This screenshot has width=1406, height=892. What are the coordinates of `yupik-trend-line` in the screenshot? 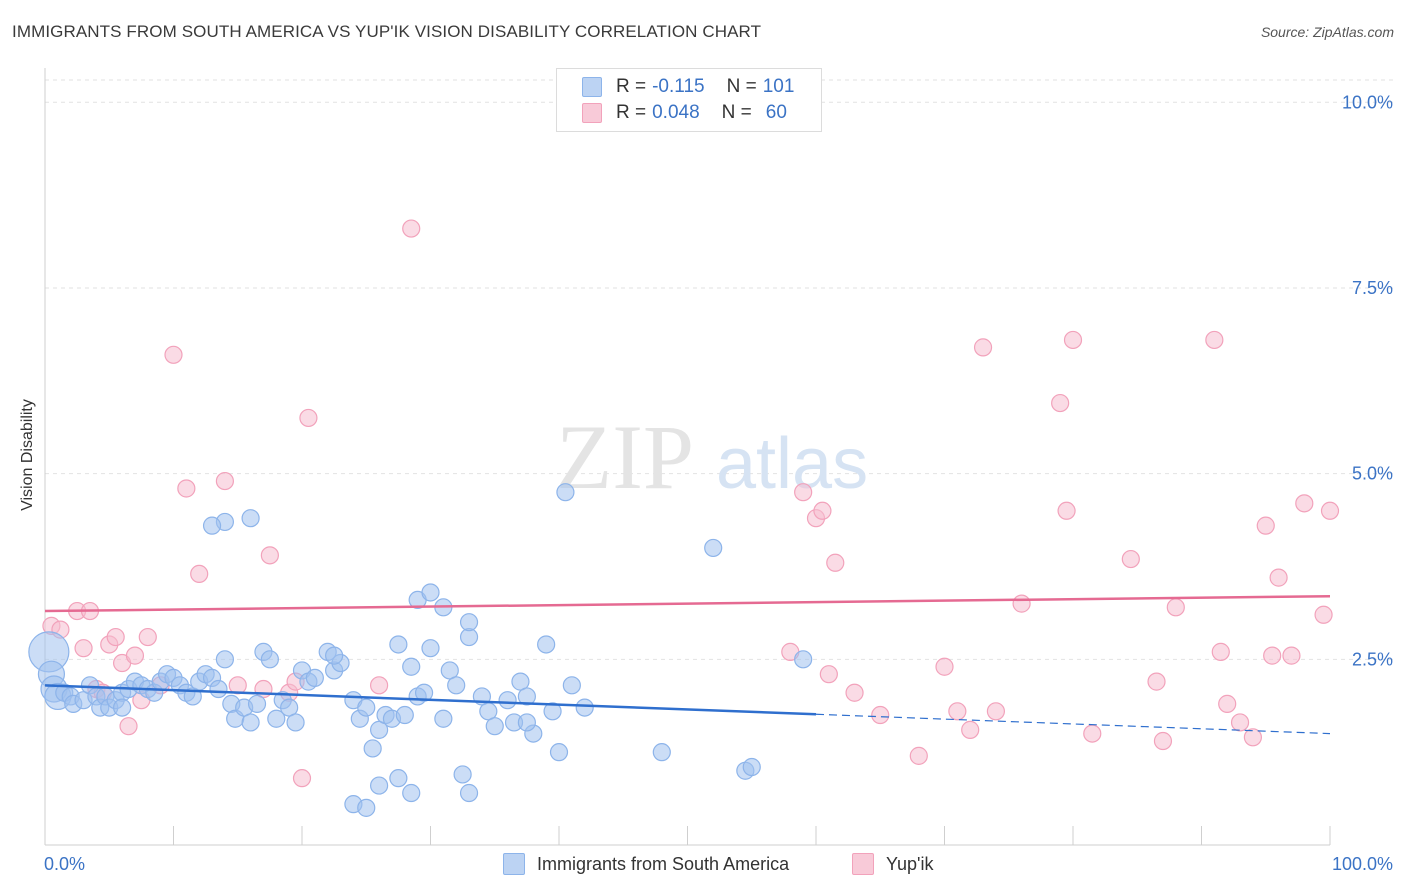 It's located at (687, 603).